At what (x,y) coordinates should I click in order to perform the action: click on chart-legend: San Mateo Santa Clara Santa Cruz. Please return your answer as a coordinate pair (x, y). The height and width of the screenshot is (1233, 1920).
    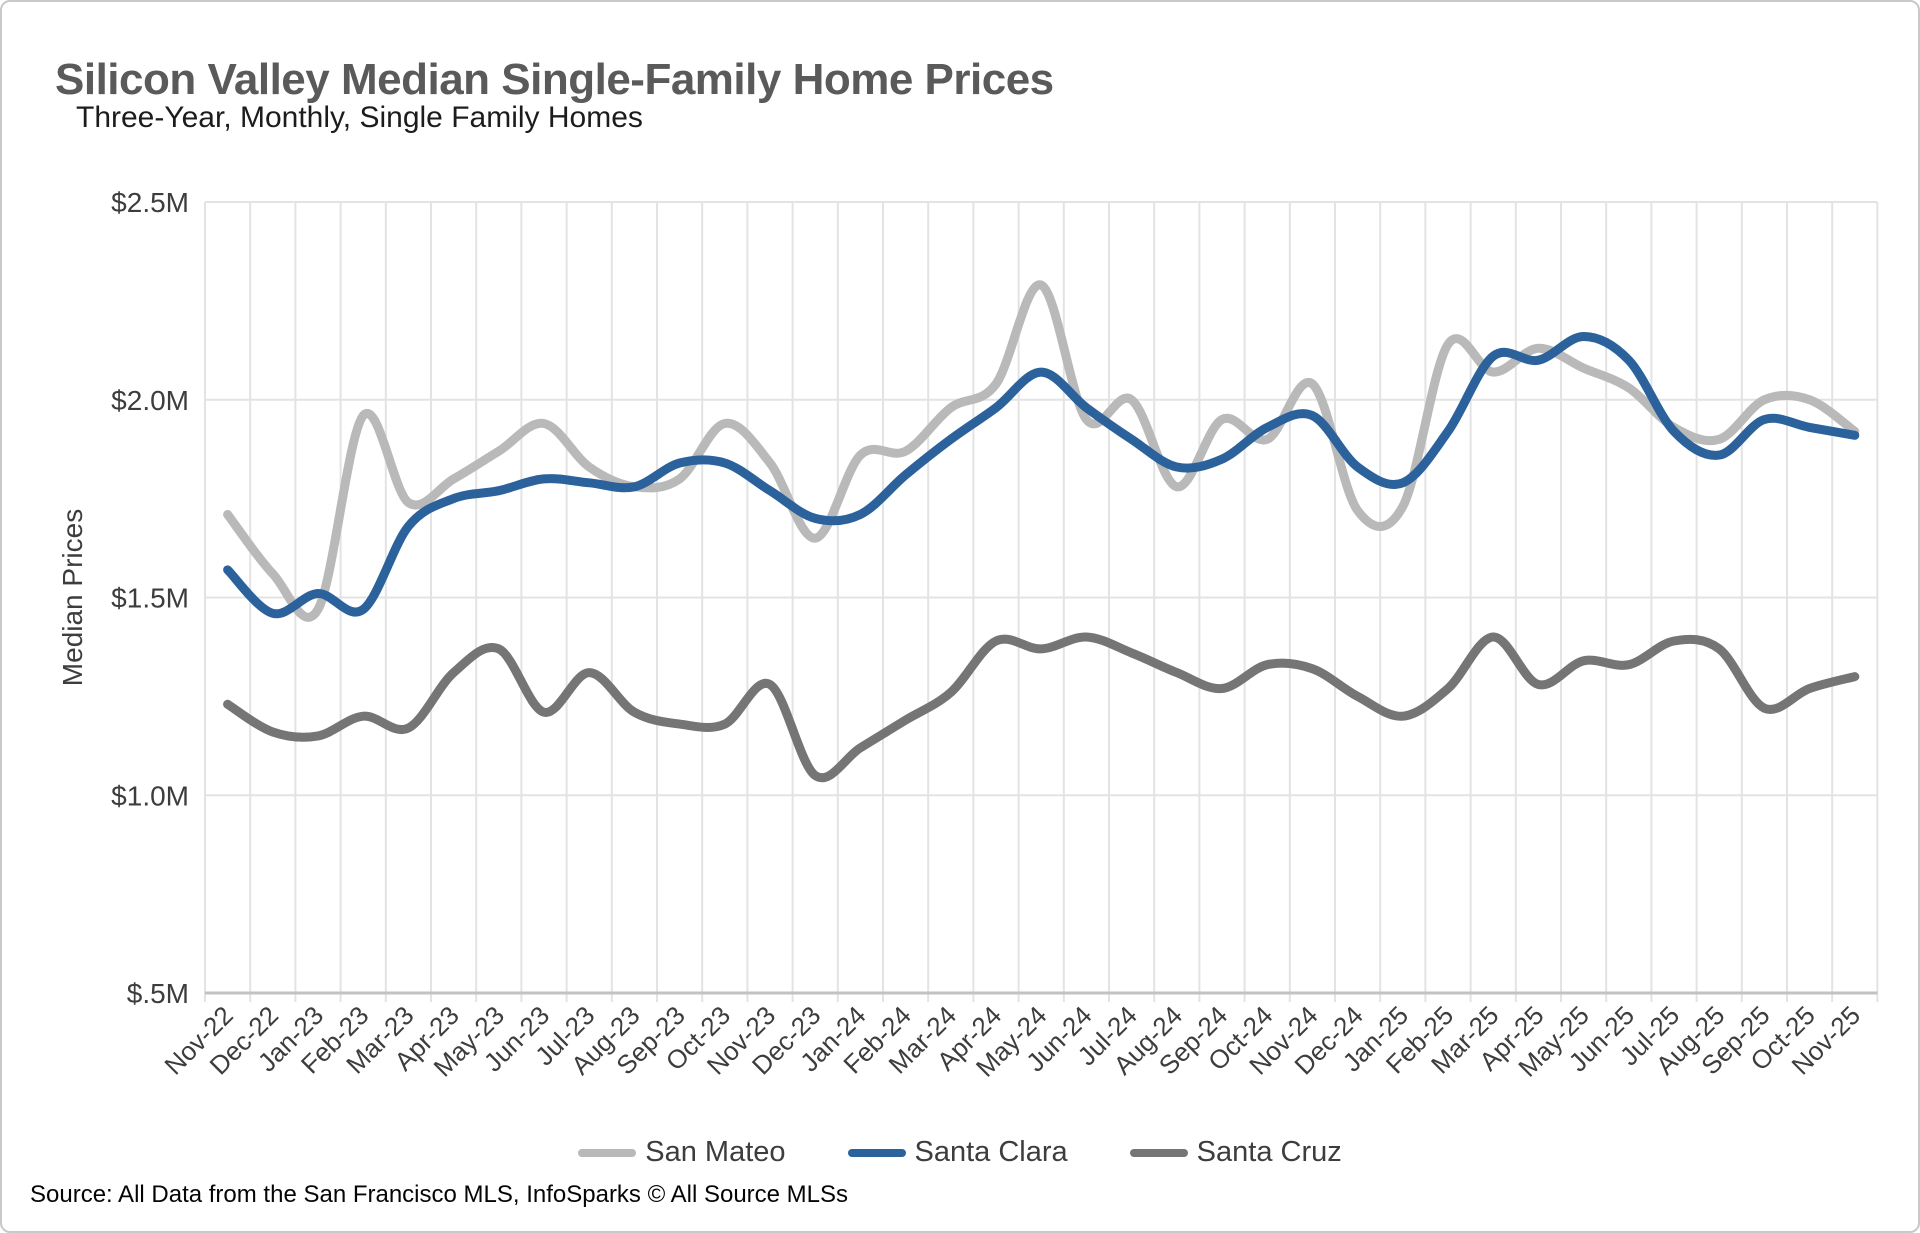
    Looking at the image, I should click on (960, 1152).